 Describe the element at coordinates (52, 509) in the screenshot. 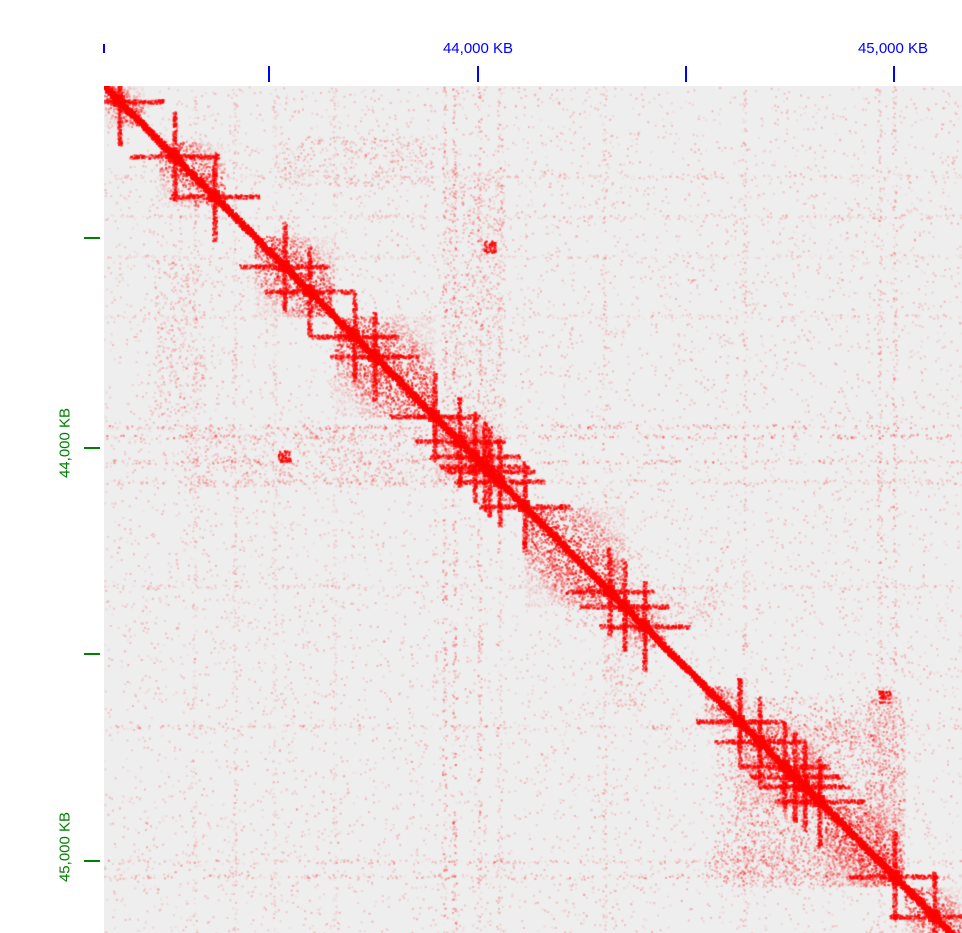

I see `y-axis-ruler: 44,000 KB 45,000 KB` at that location.